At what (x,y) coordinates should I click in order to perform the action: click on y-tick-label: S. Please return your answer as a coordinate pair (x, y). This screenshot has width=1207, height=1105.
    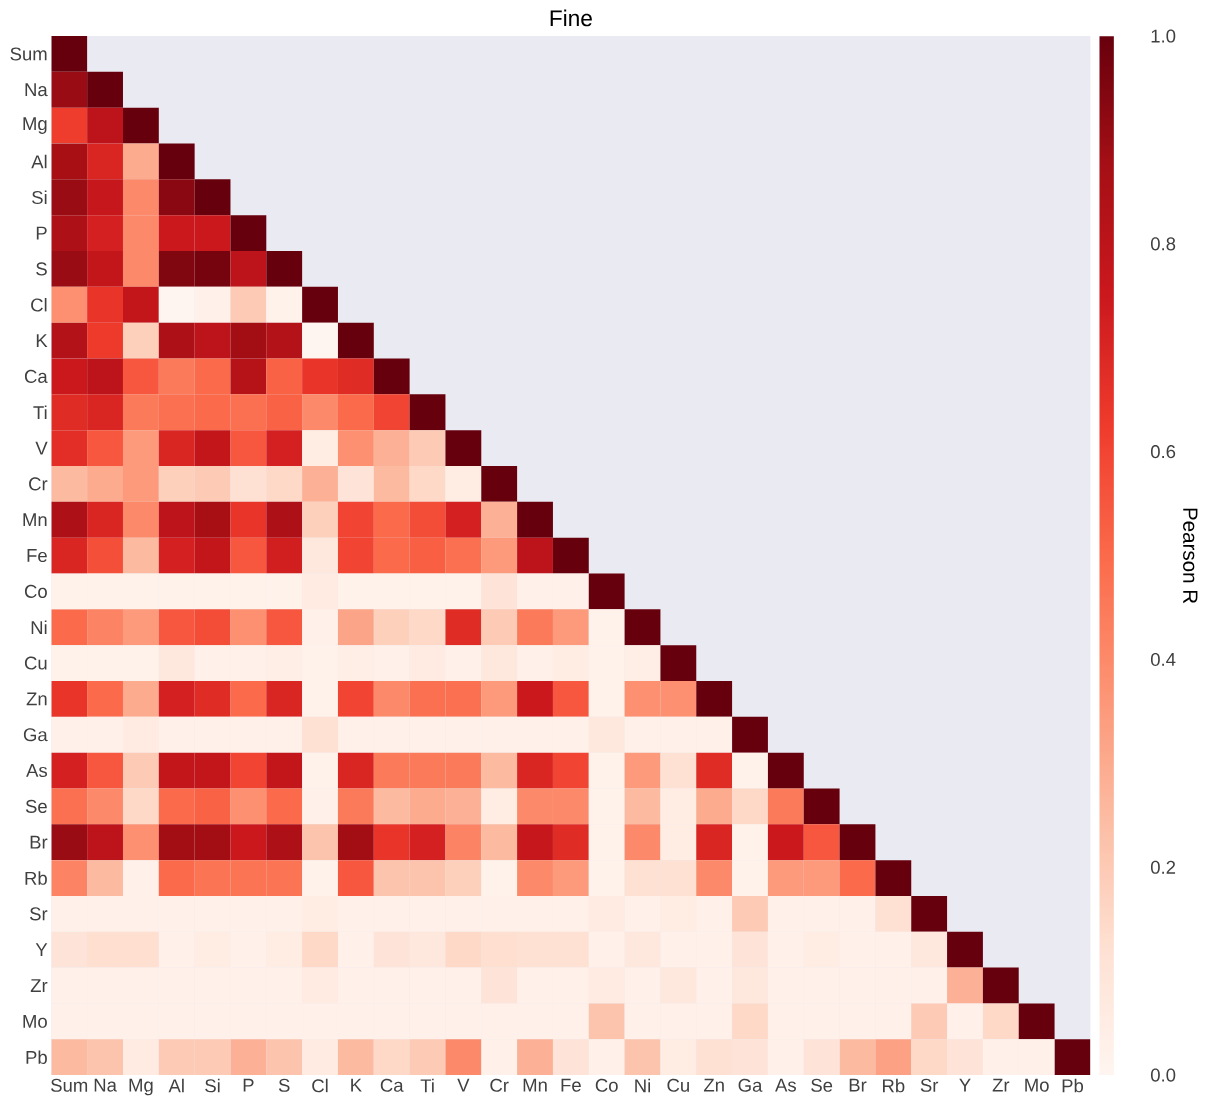
    Looking at the image, I should click on (41, 269).